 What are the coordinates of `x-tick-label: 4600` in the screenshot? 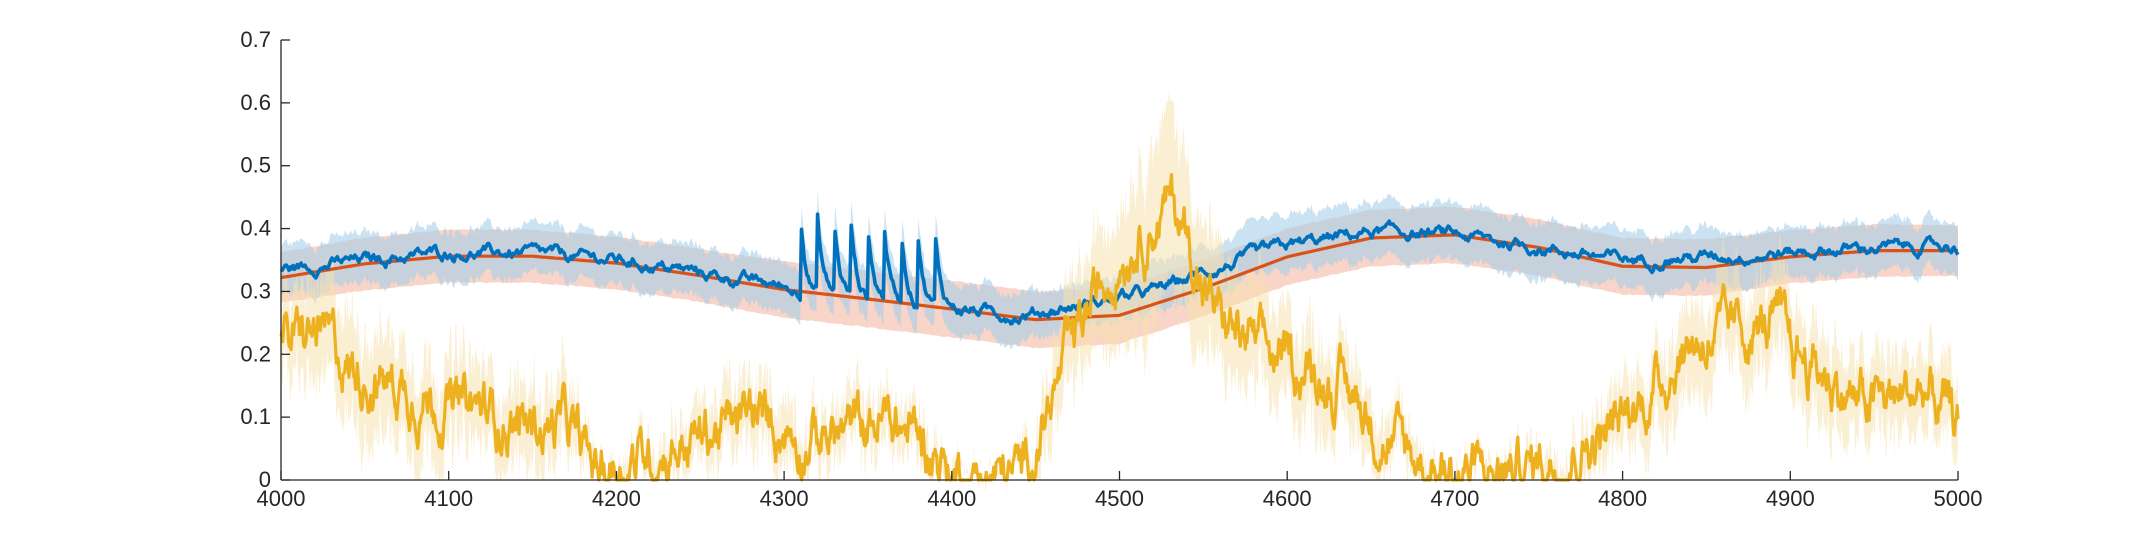 It's located at (1287, 498).